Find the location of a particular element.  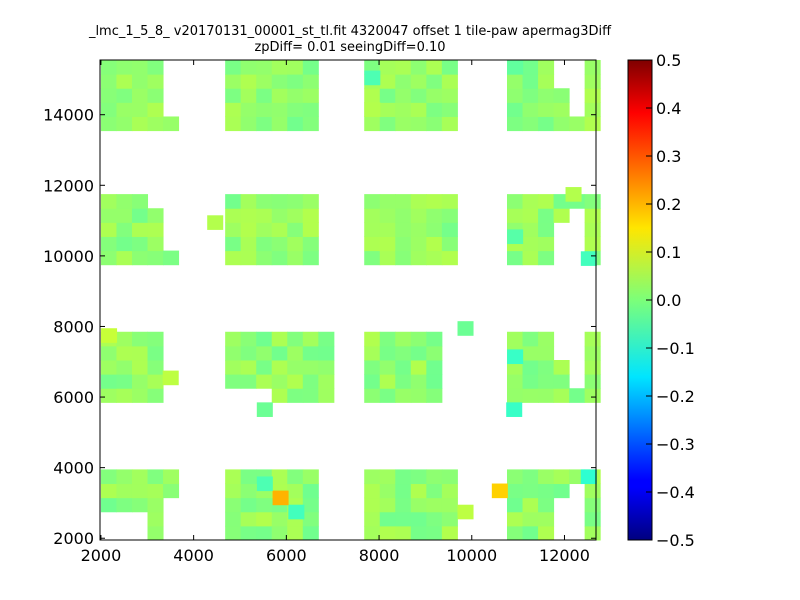

colorbar-tick-label: 0.1 is located at coordinates (668, 252).